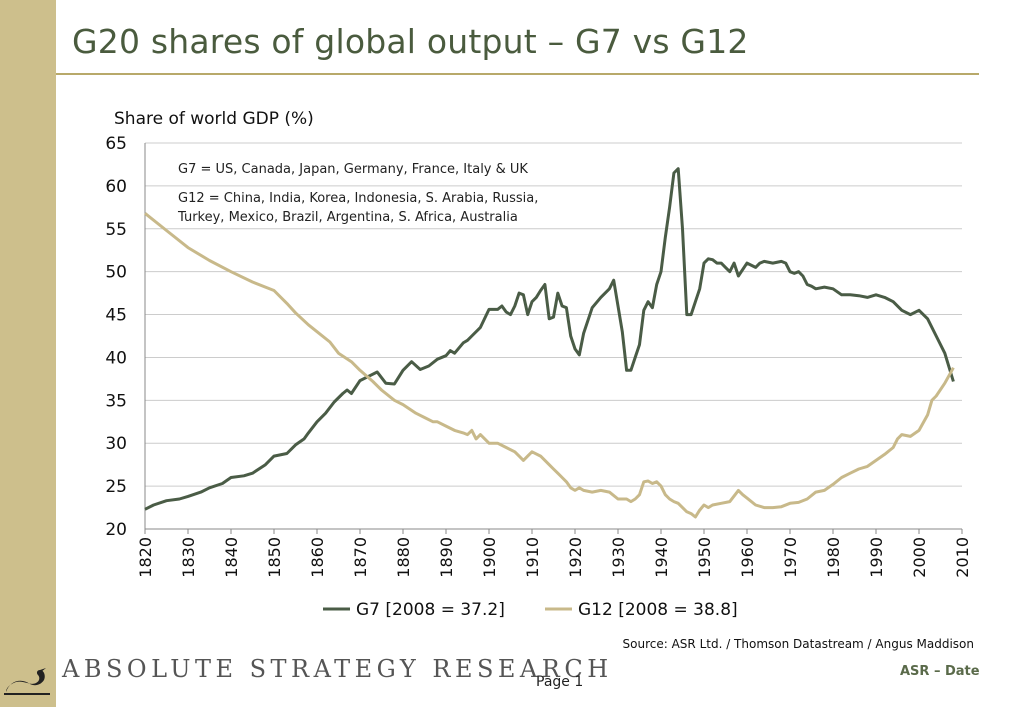 The image size is (1029, 707). Describe the element at coordinates (214, 119) in the screenshot. I see `y-axis-title: Share of world GDP (%)` at that location.